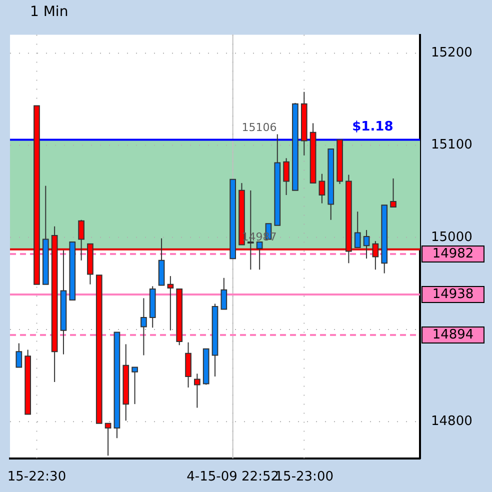 This screenshot has width=492, height=492. I want to click on ref-line-label: 14894, so click(453, 334).